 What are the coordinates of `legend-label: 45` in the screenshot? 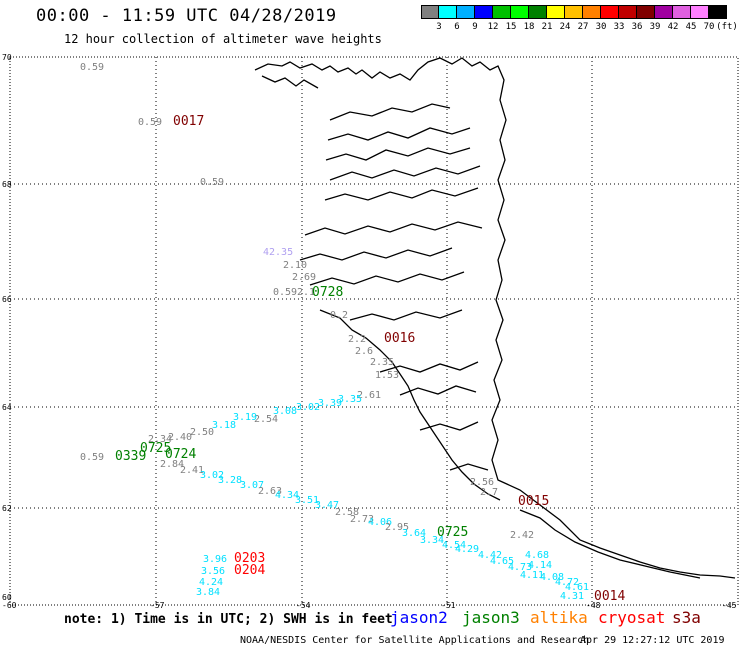 It's located at (691, 27).